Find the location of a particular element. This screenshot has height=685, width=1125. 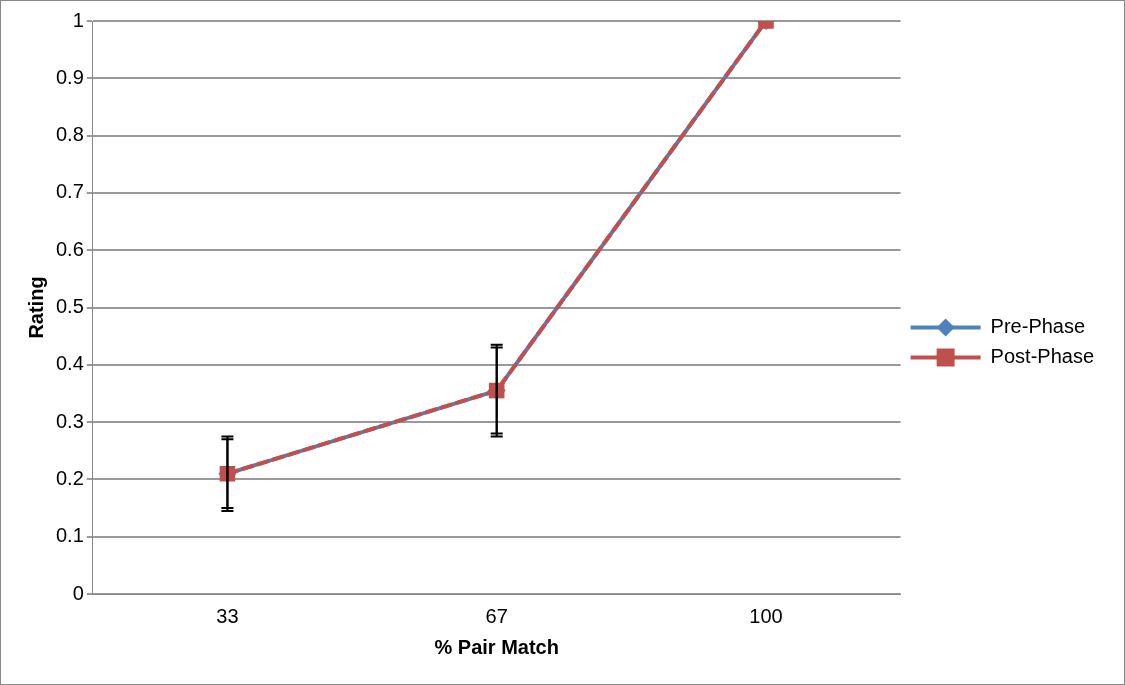

x-tick-label: 33 is located at coordinates (227, 615).